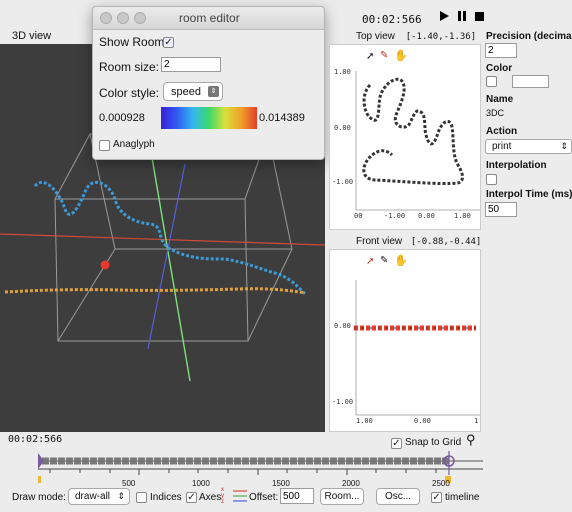  Describe the element at coordinates (446, 242) in the screenshot. I see `front-view-coords: [-0.88,-0.44]` at that location.